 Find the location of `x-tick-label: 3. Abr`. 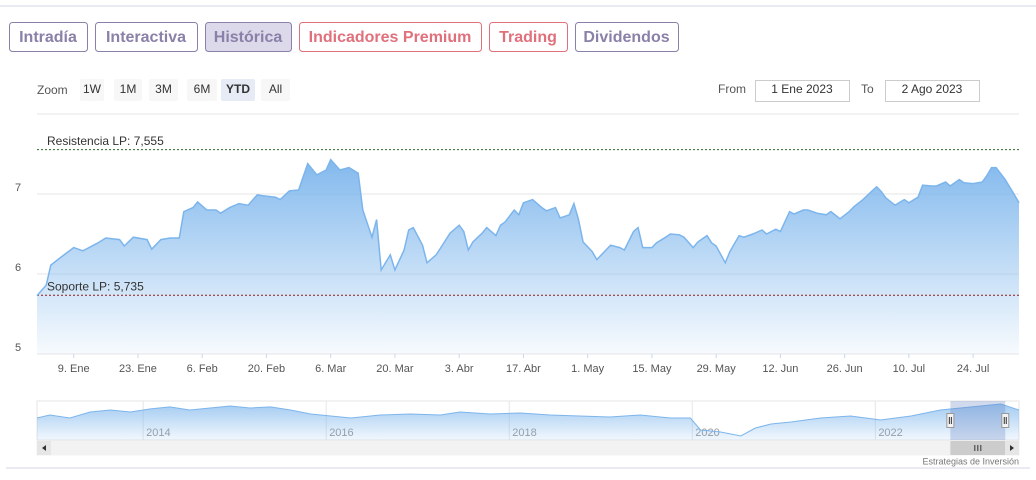

x-tick-label: 3. Abr is located at coordinates (459, 369).